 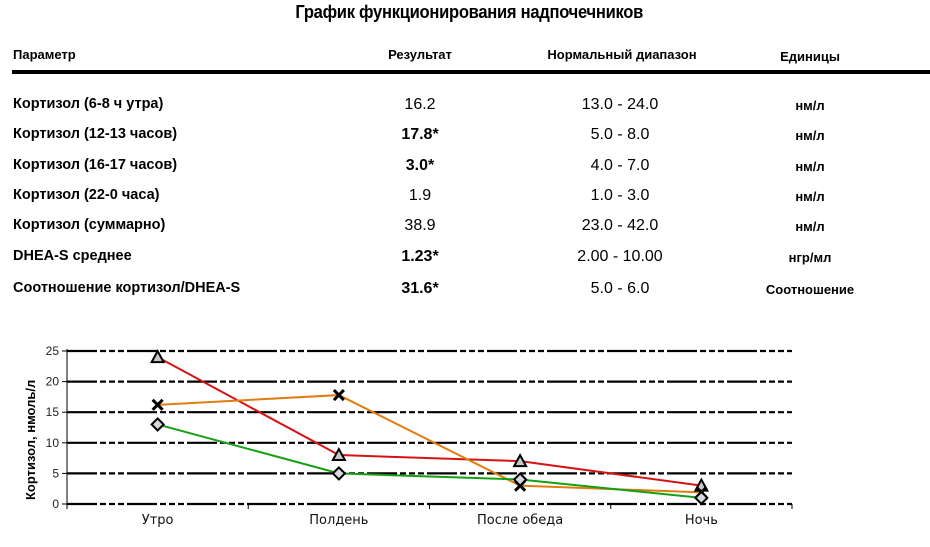 I want to click on header-range: Нормальный диапазон, so click(x=622, y=54).